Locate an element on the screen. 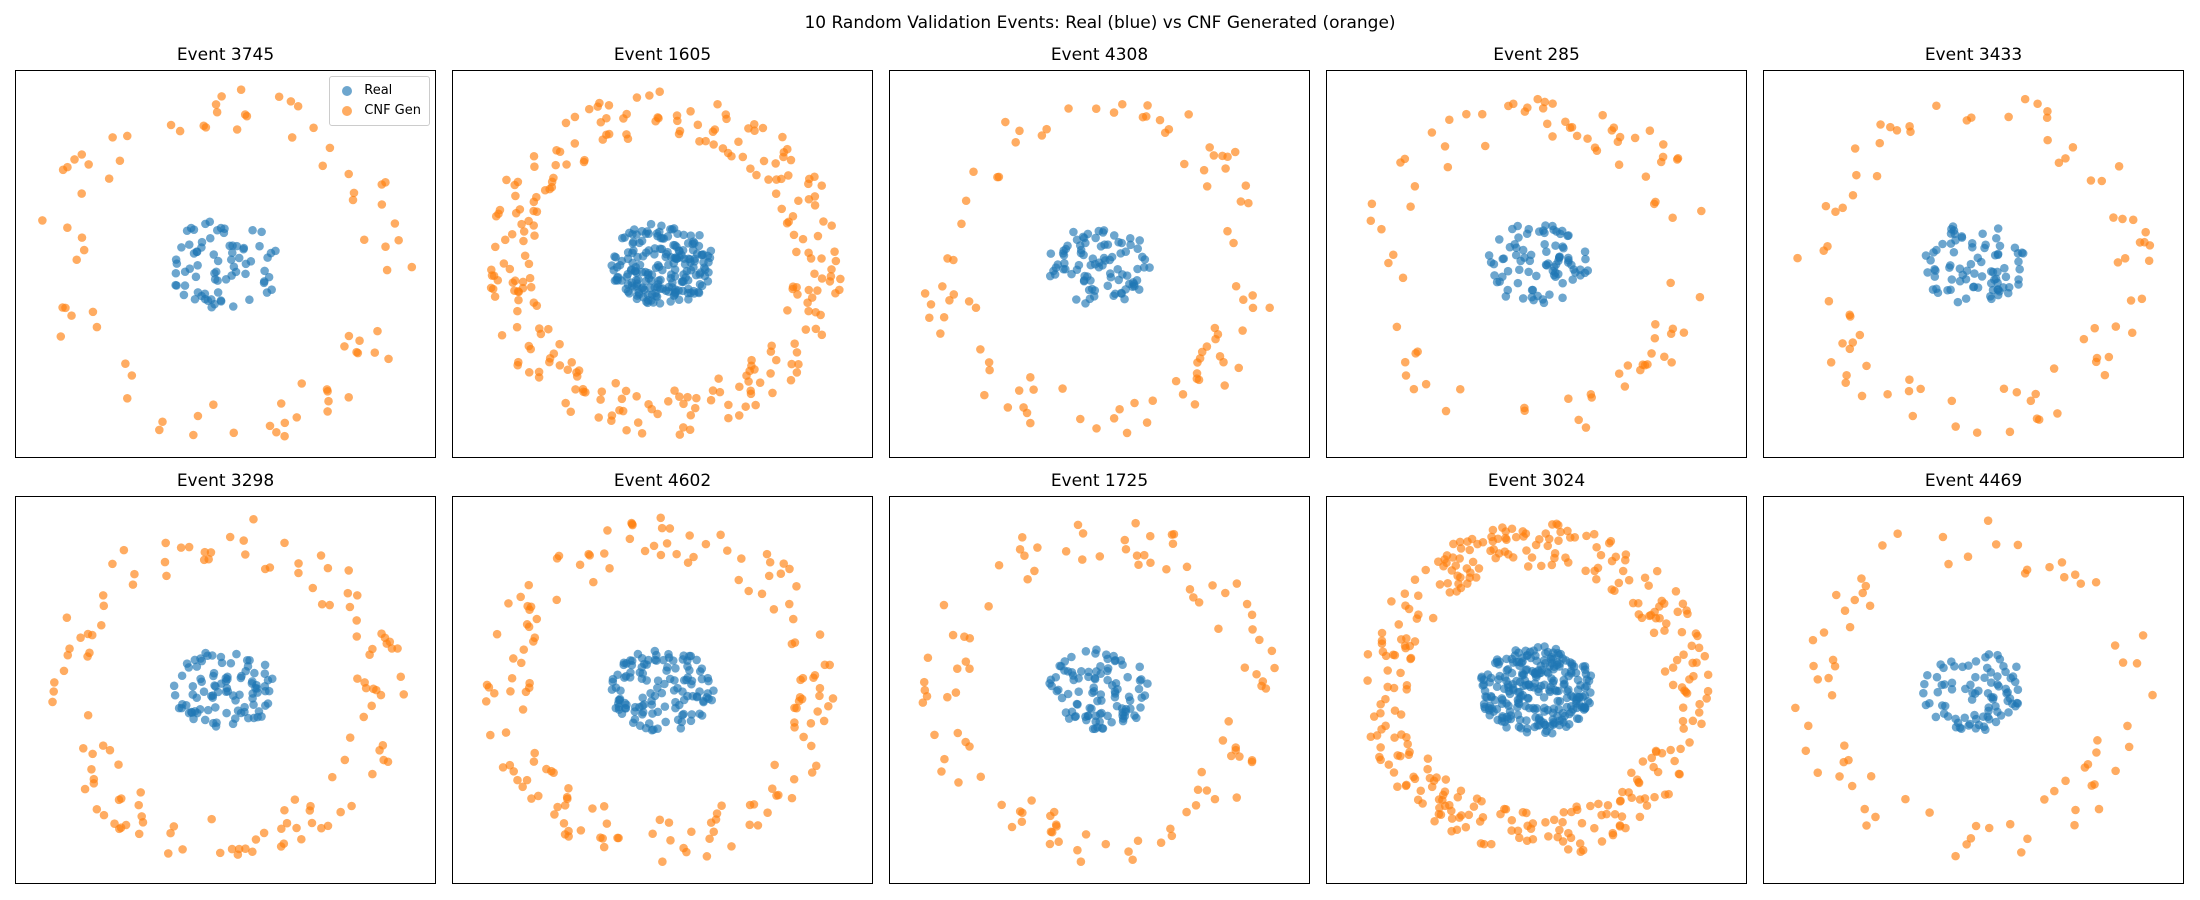  panel-title: Event 1605 is located at coordinates (662, 55).